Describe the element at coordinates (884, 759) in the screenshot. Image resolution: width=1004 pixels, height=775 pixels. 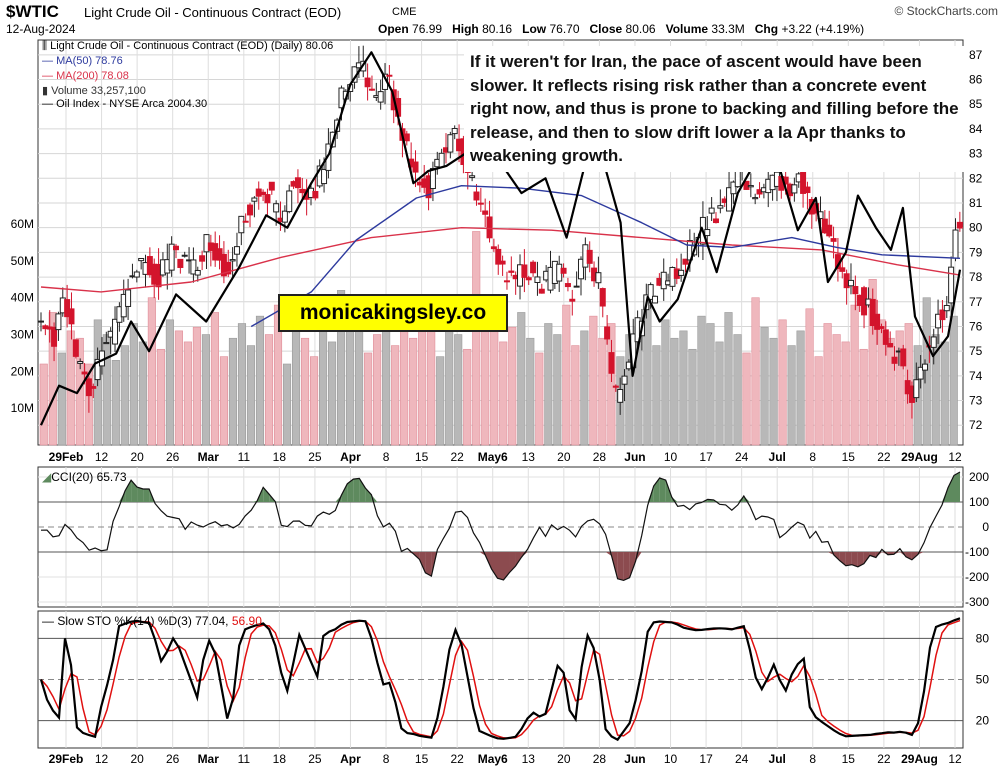
I see `date-tick-label: 22` at that location.